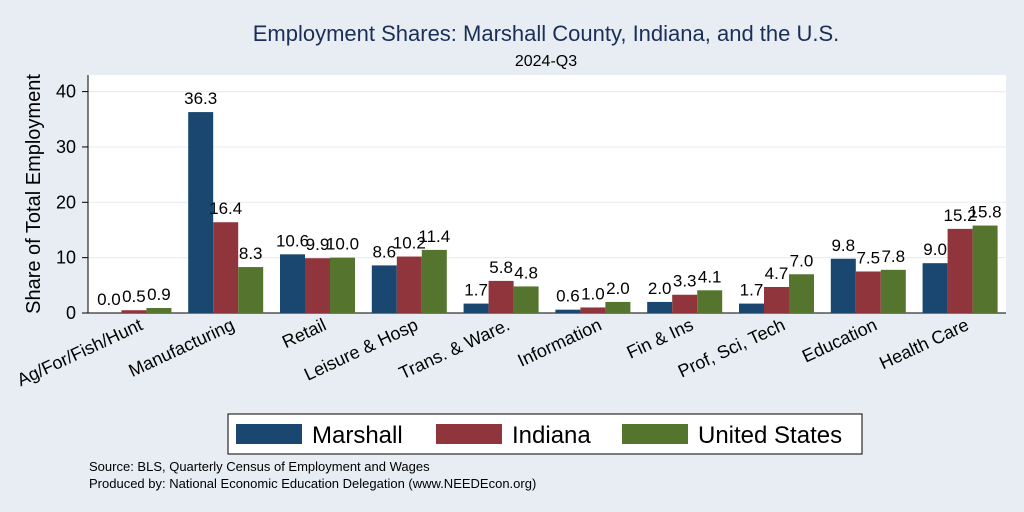 Image resolution: width=1024 pixels, height=512 pixels. Describe the element at coordinates (318, 244) in the screenshot. I see `data-label: 9.9` at that location.